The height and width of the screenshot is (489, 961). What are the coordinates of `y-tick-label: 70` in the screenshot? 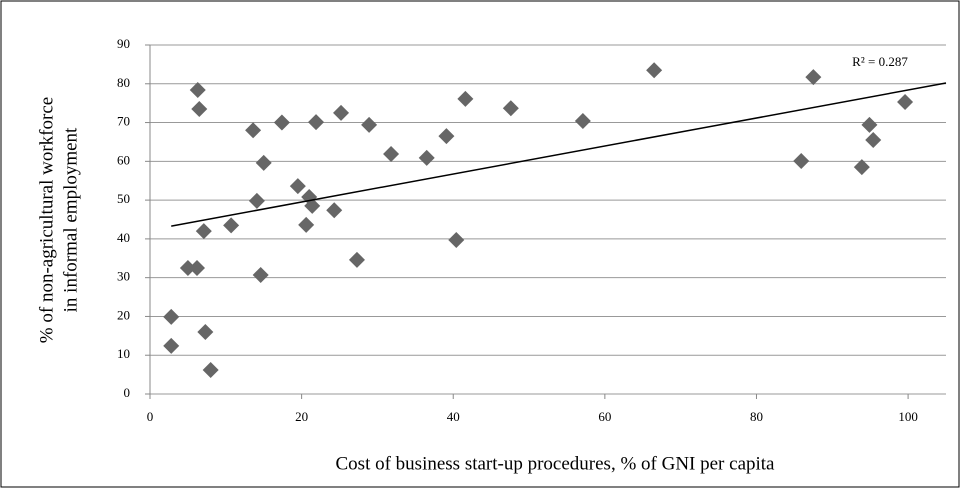 It's located at (123, 121).